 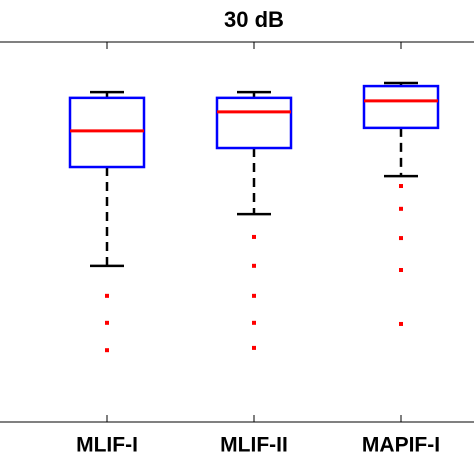 I want to click on x-tick-label: MLIF-II, so click(x=254, y=445).